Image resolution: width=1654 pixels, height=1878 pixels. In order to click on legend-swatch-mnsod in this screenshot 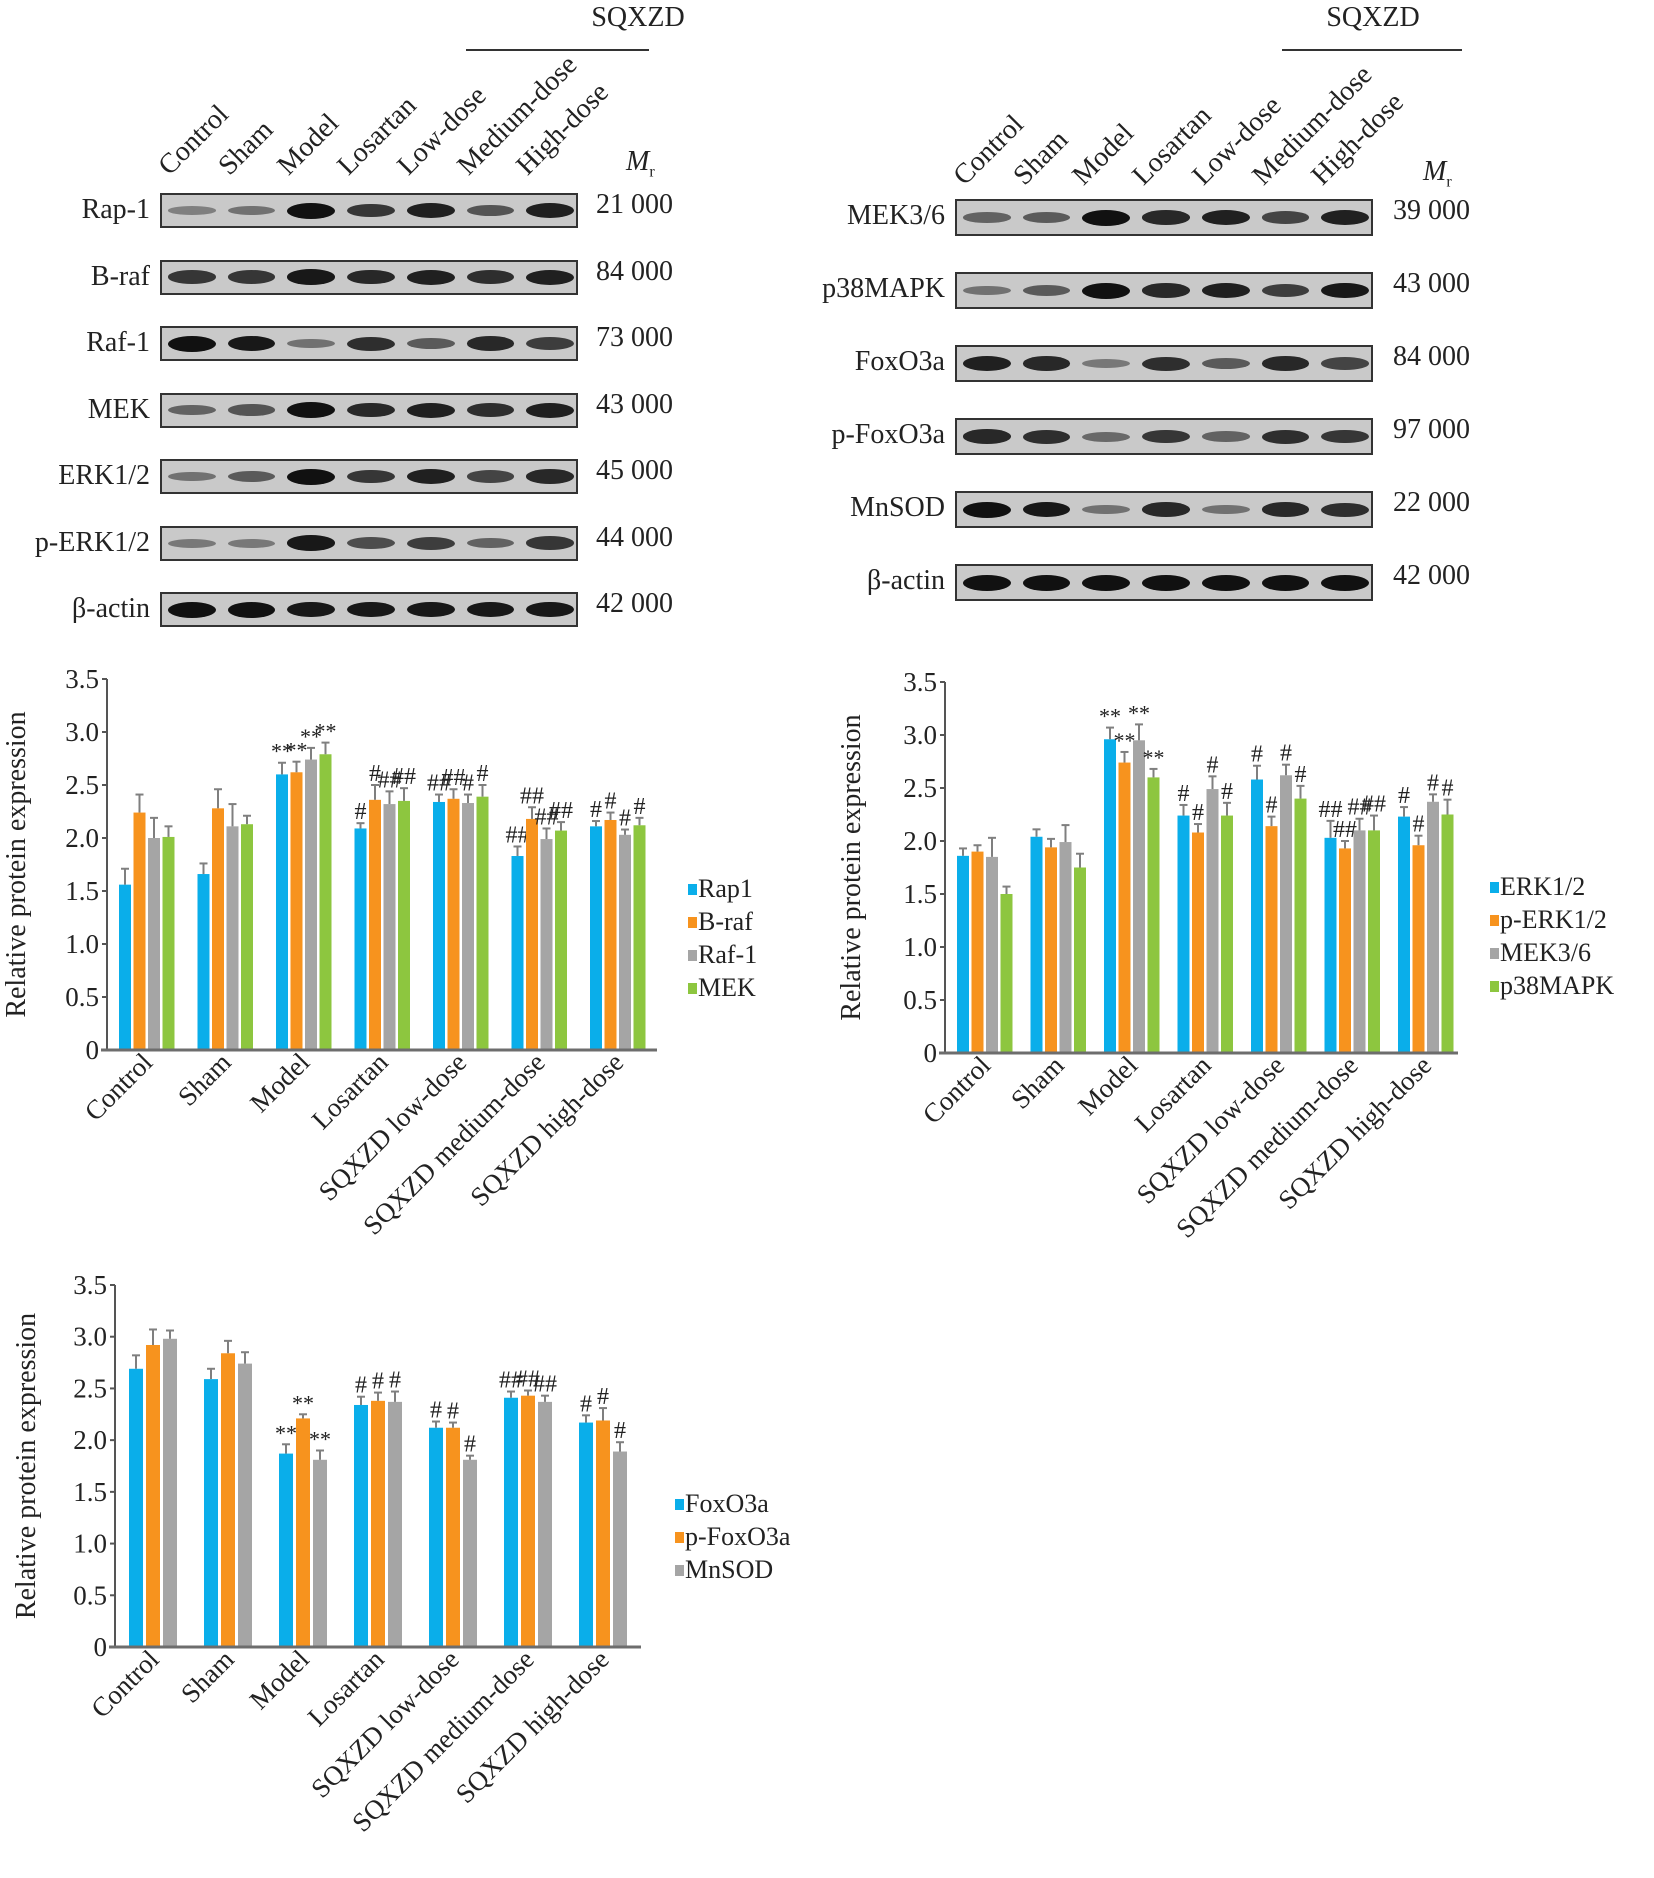, I will do `click(679, 1570)`.